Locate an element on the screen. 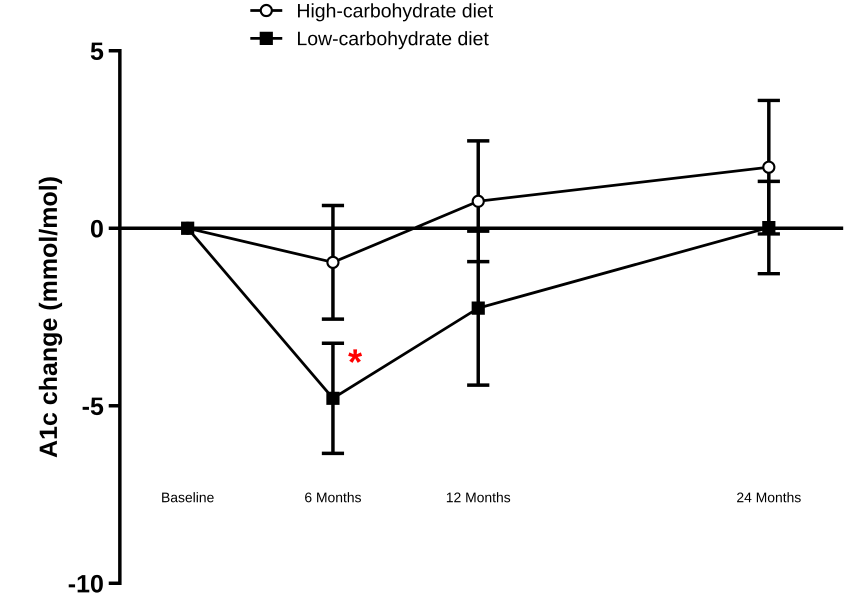 The height and width of the screenshot is (597, 844). x-tick-label: 12 Months is located at coordinates (478, 497).